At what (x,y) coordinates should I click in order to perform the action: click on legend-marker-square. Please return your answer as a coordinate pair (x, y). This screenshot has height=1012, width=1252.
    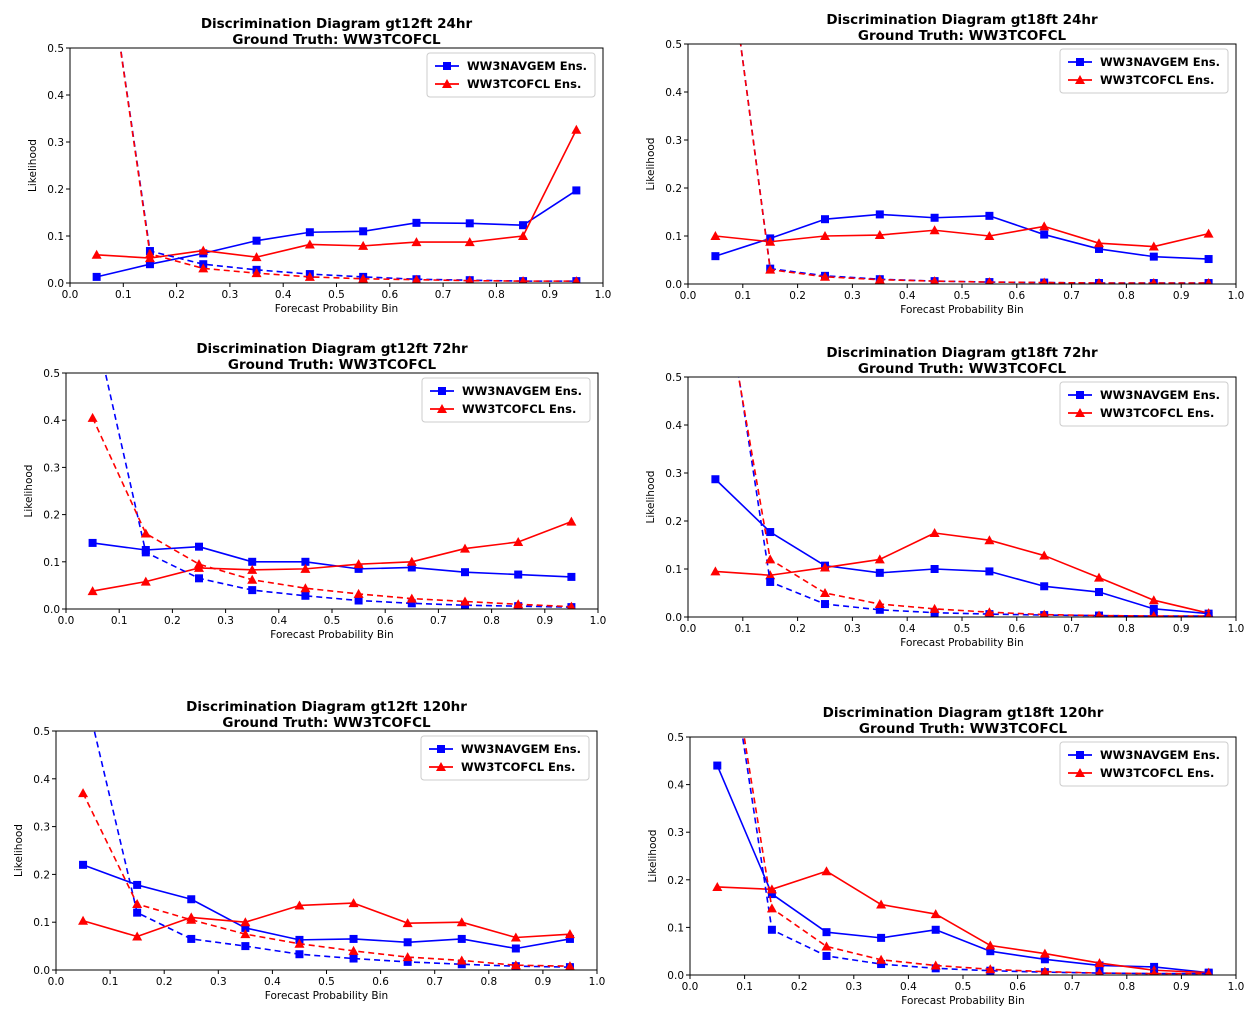
    Looking at the image, I should click on (1080, 395).